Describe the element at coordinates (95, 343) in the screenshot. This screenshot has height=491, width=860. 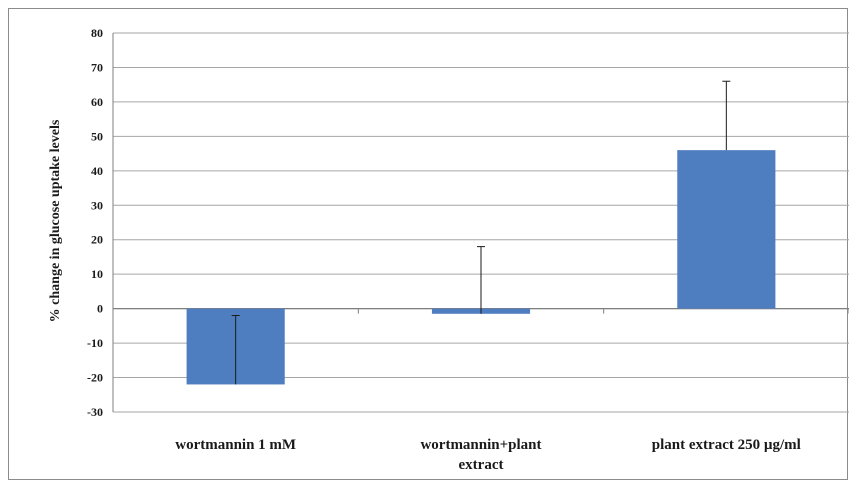
I see `y-tick-label: -10` at that location.